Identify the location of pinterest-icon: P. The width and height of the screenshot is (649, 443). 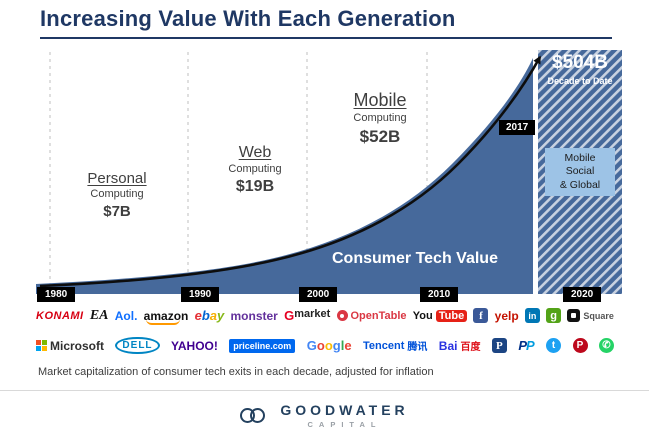
(580, 345).